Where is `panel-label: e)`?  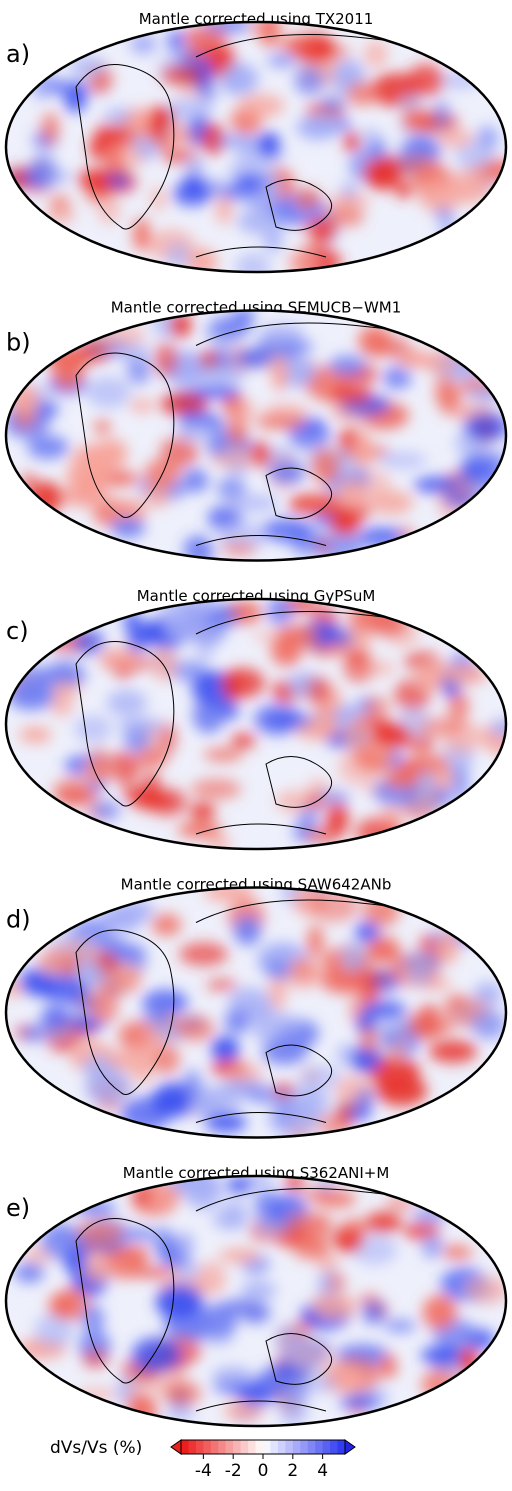
panel-label: e) is located at coordinates (18, 1208).